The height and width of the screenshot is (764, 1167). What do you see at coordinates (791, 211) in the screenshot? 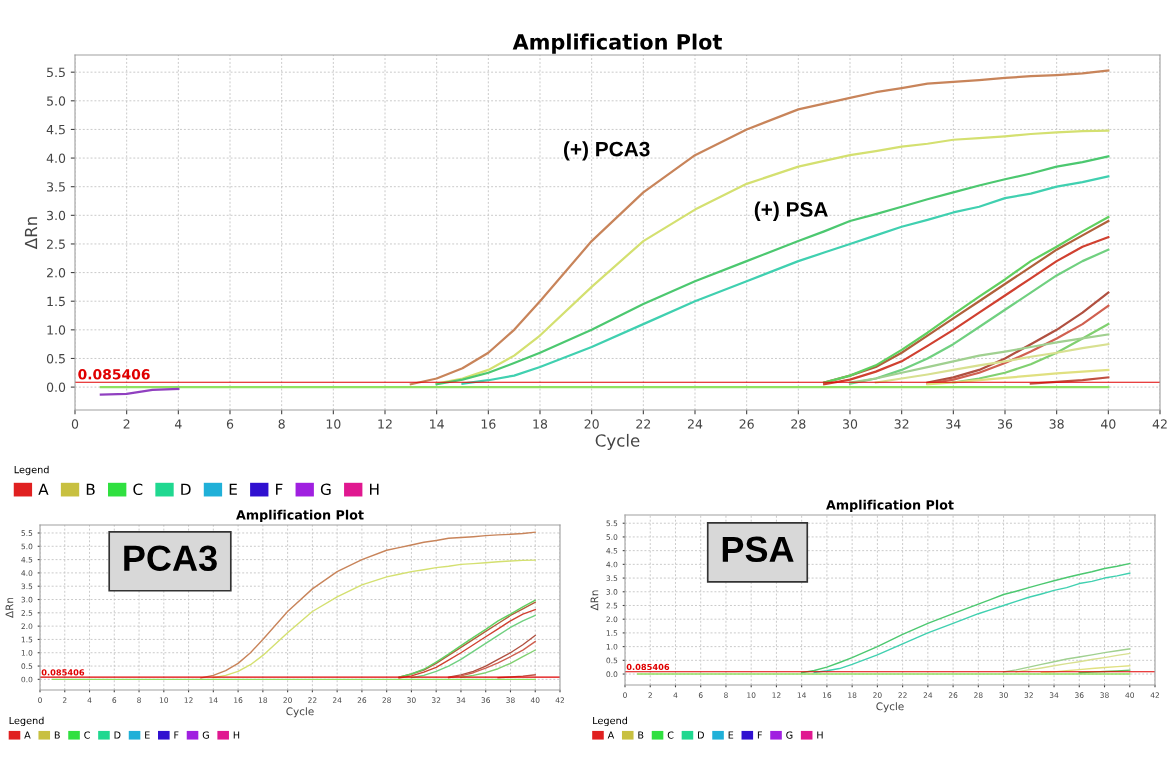
I see `annotation: (+) PSA` at bounding box center [791, 211].